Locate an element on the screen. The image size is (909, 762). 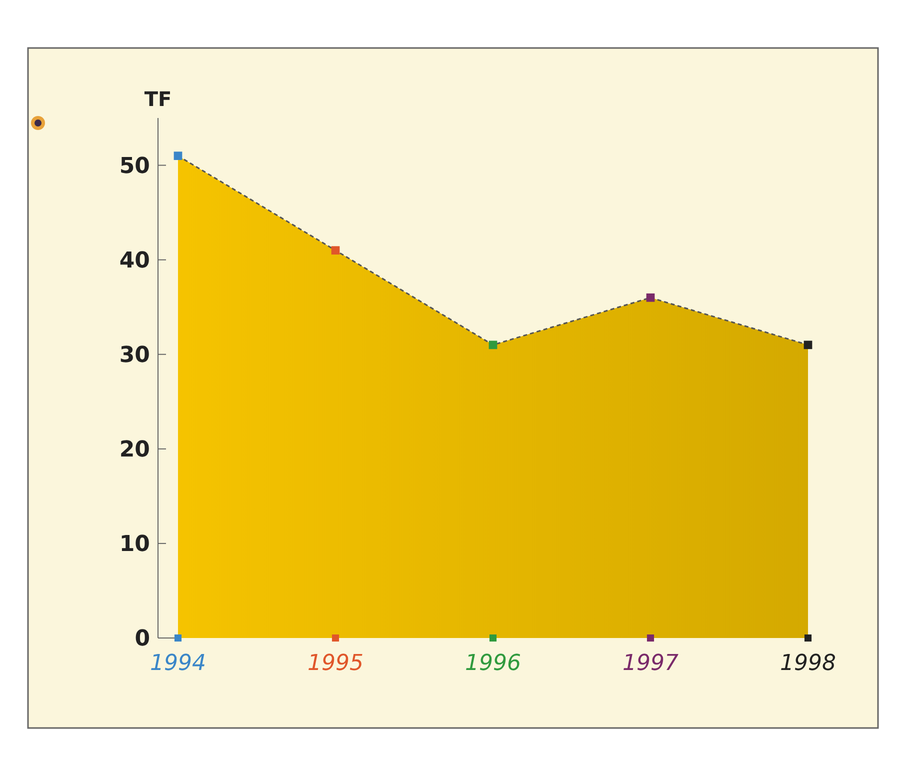
y-tick-label: 30 is located at coordinates (134, 355).